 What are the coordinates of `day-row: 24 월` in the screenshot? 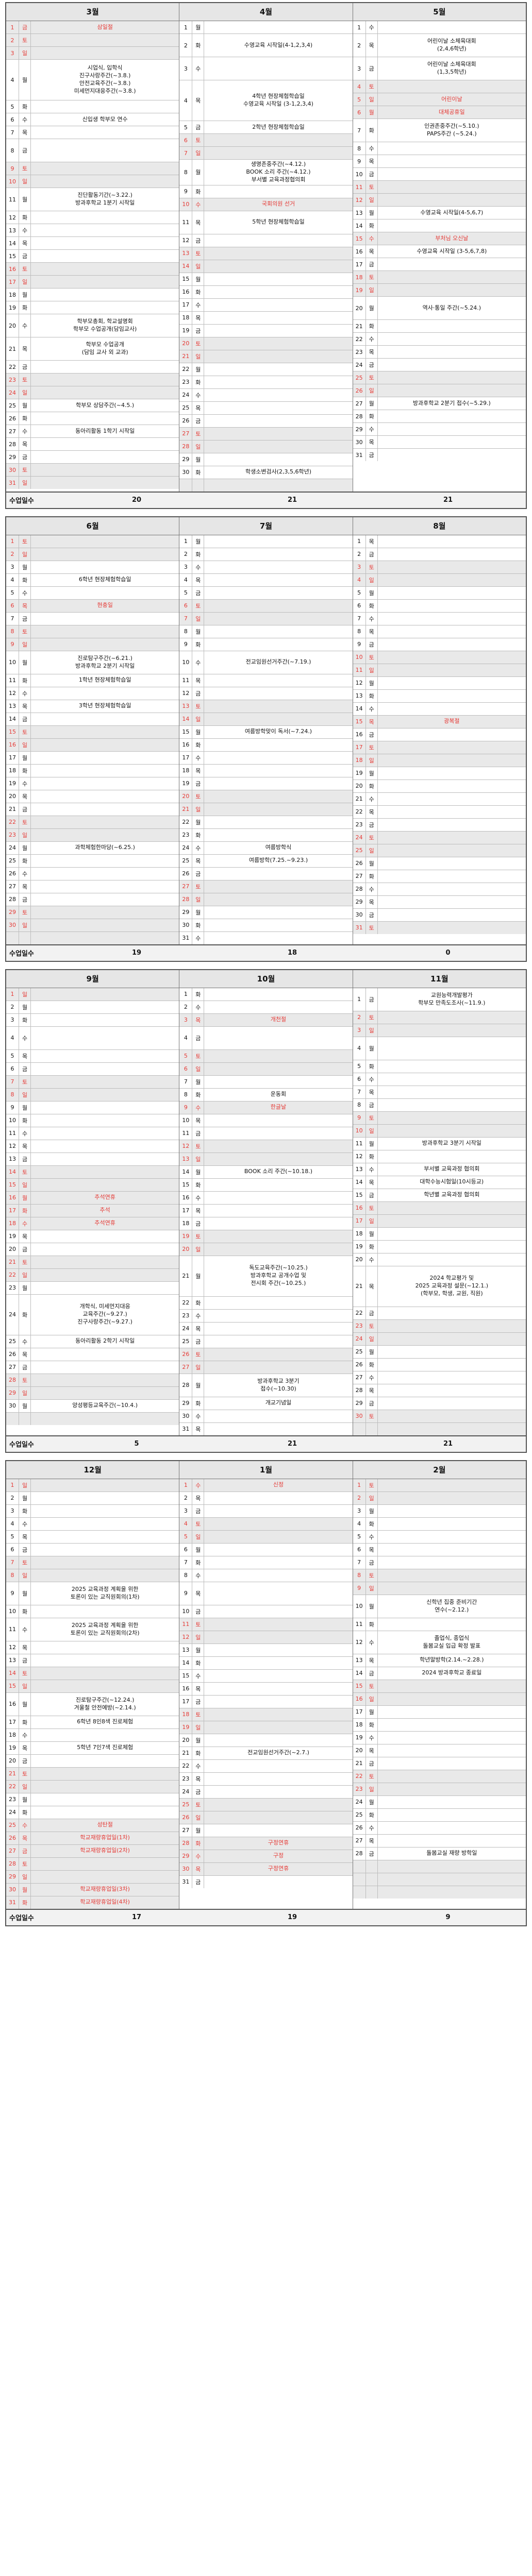 It's located at (439, 1802).